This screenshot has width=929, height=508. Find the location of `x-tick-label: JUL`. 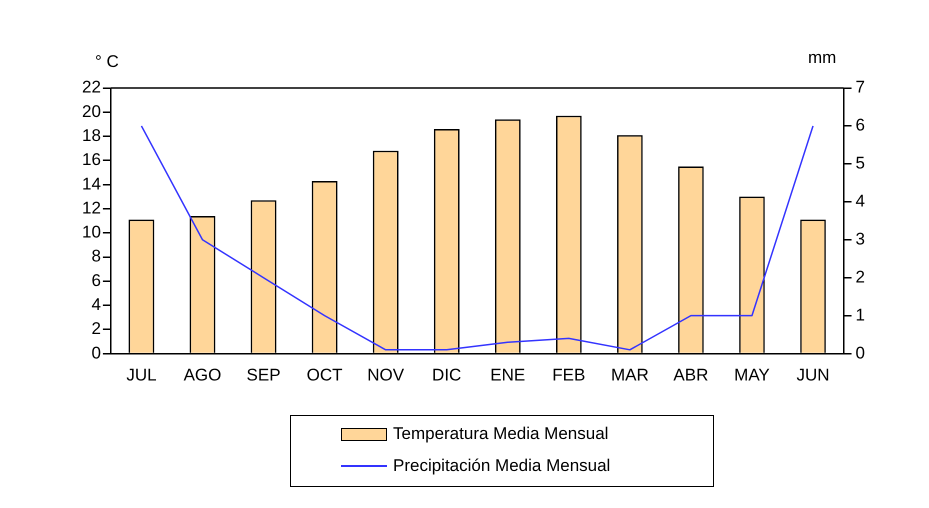

x-tick-label: JUL is located at coordinates (141, 374).